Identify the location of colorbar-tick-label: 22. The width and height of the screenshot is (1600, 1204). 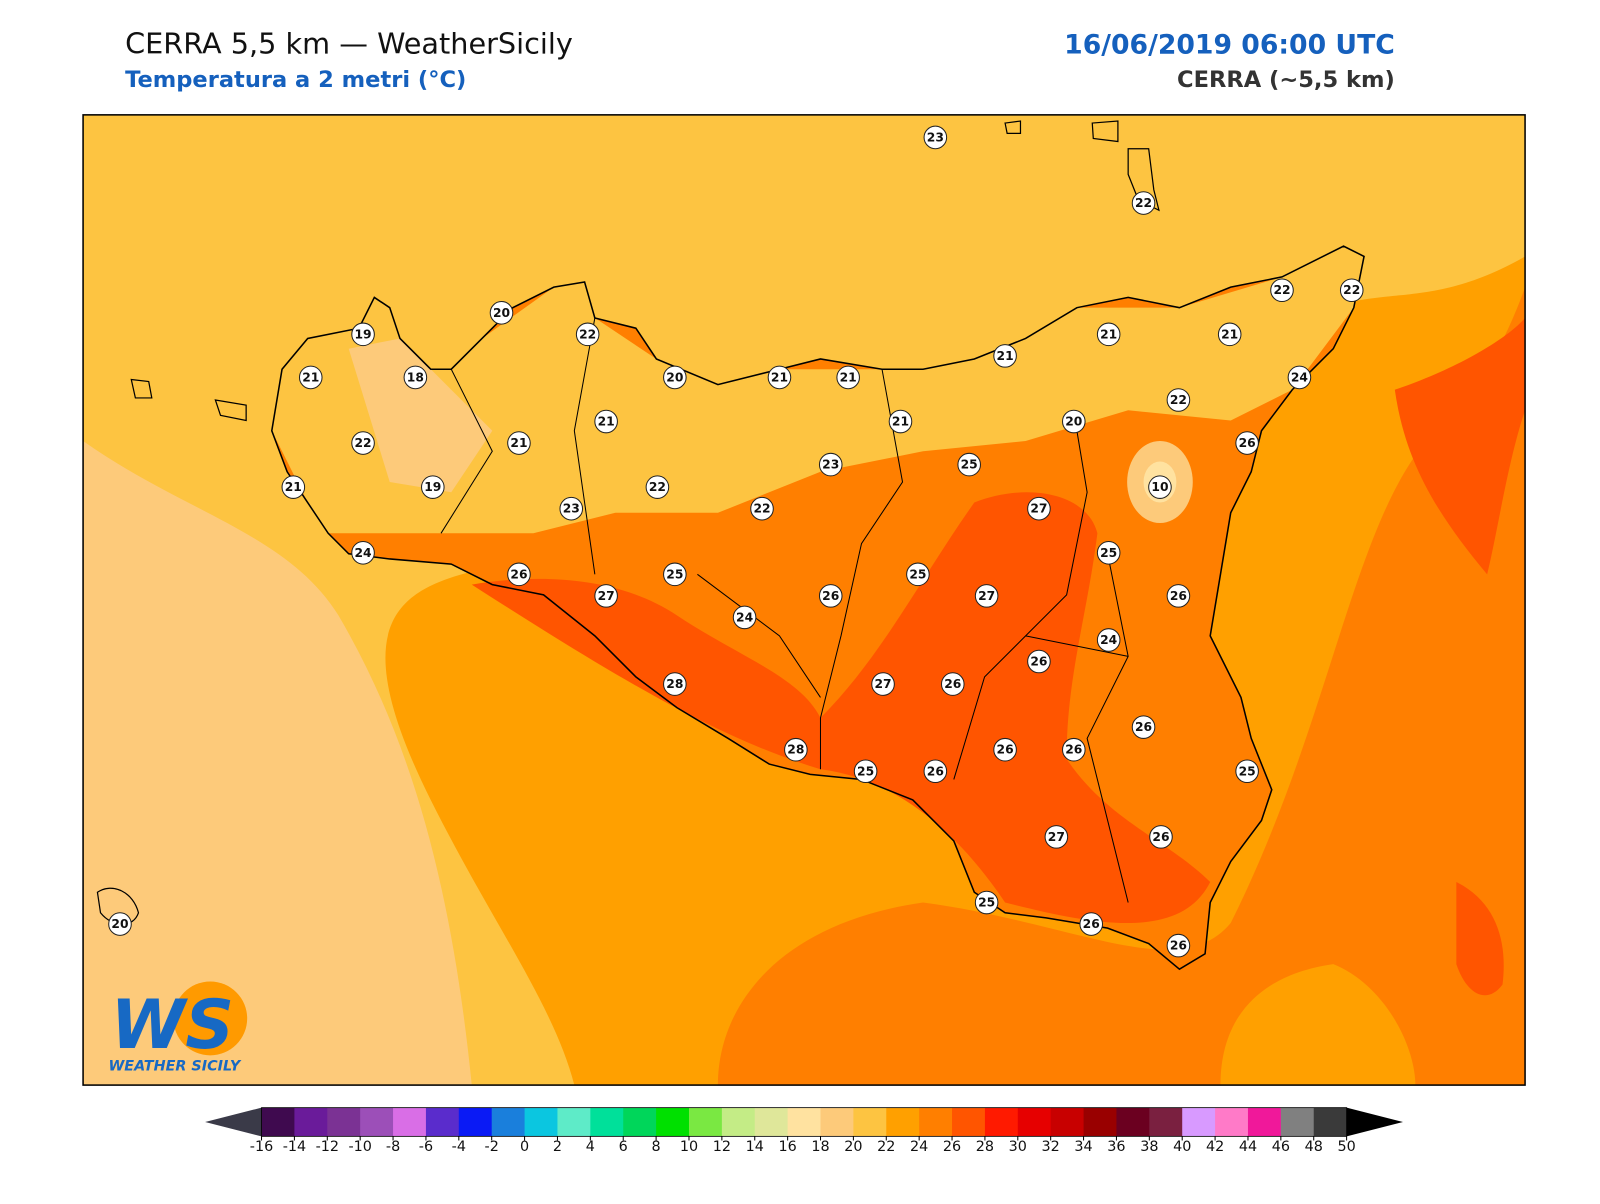
(886, 1147).